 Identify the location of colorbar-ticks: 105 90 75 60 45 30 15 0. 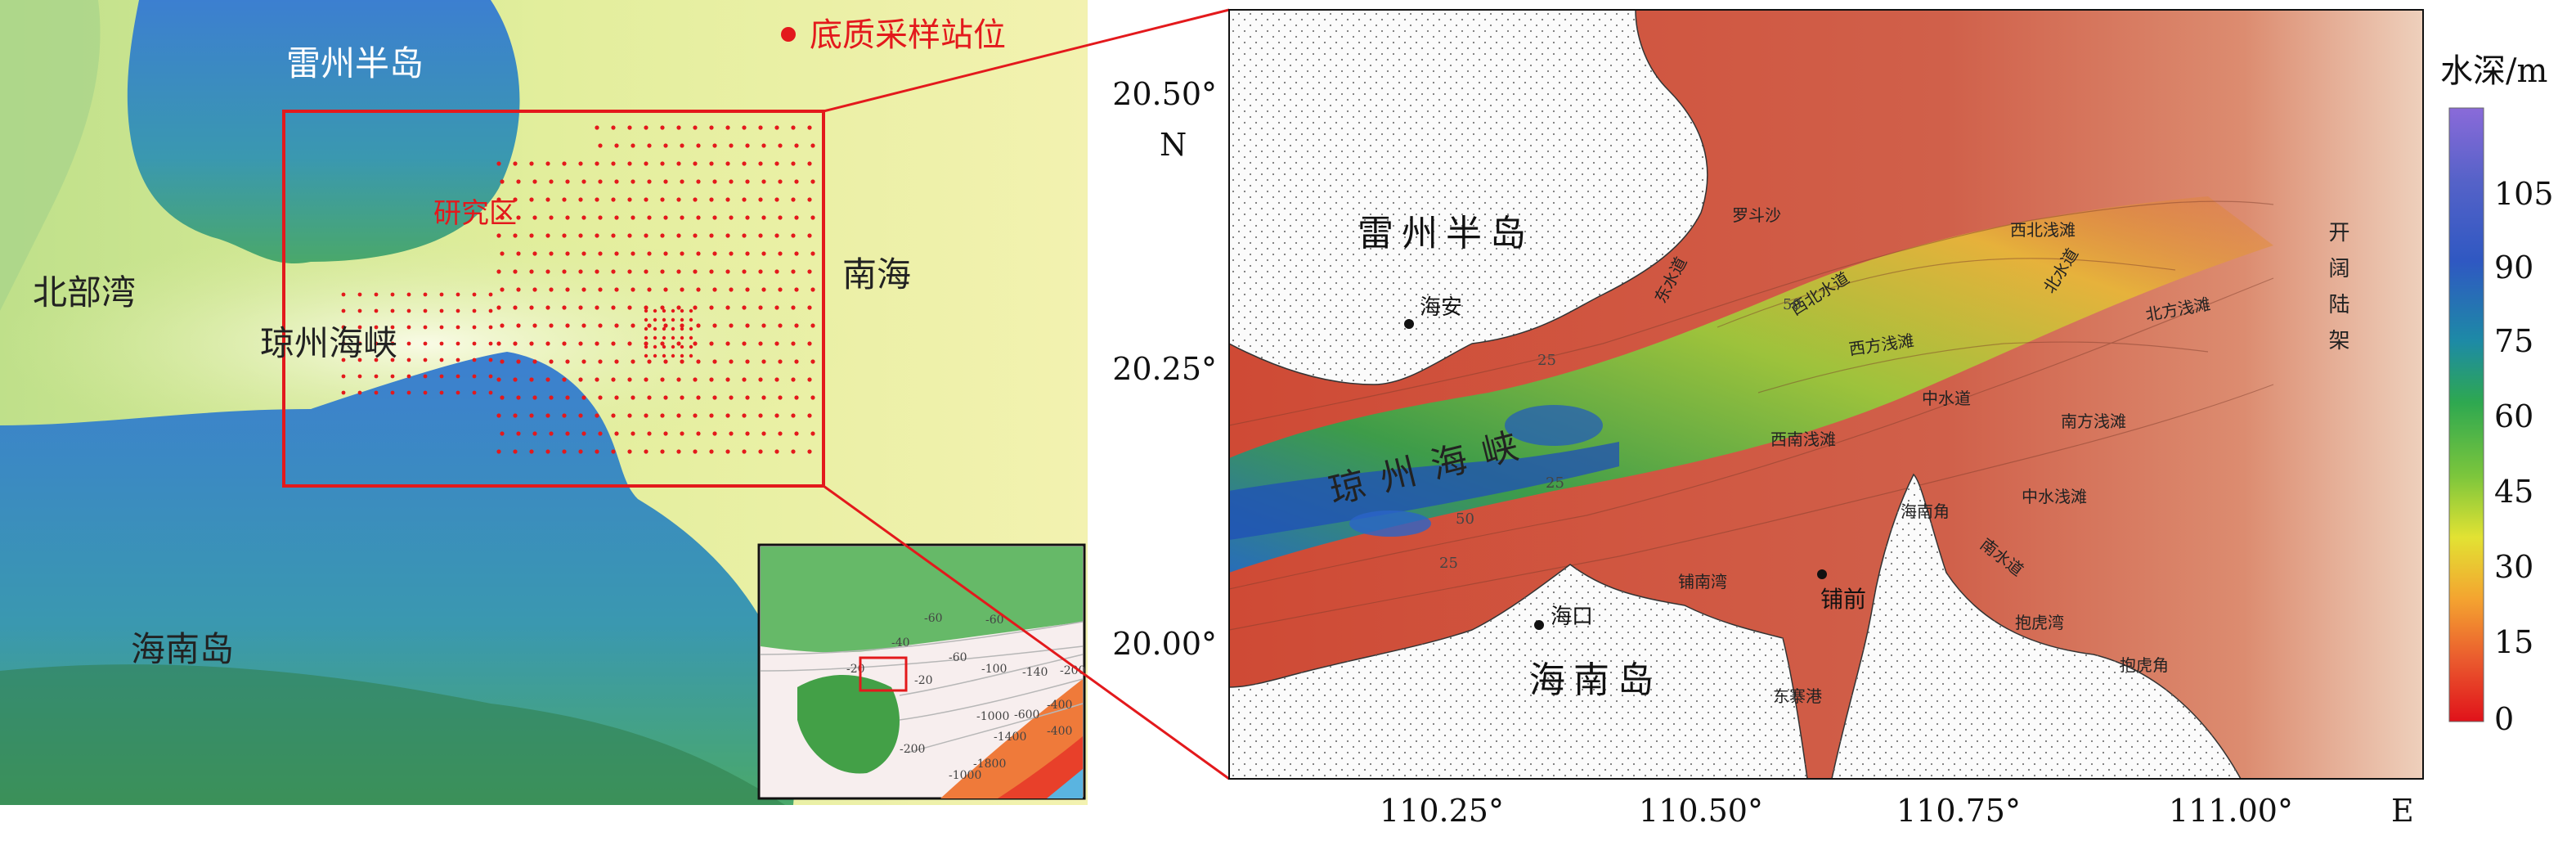
(2524, 456).